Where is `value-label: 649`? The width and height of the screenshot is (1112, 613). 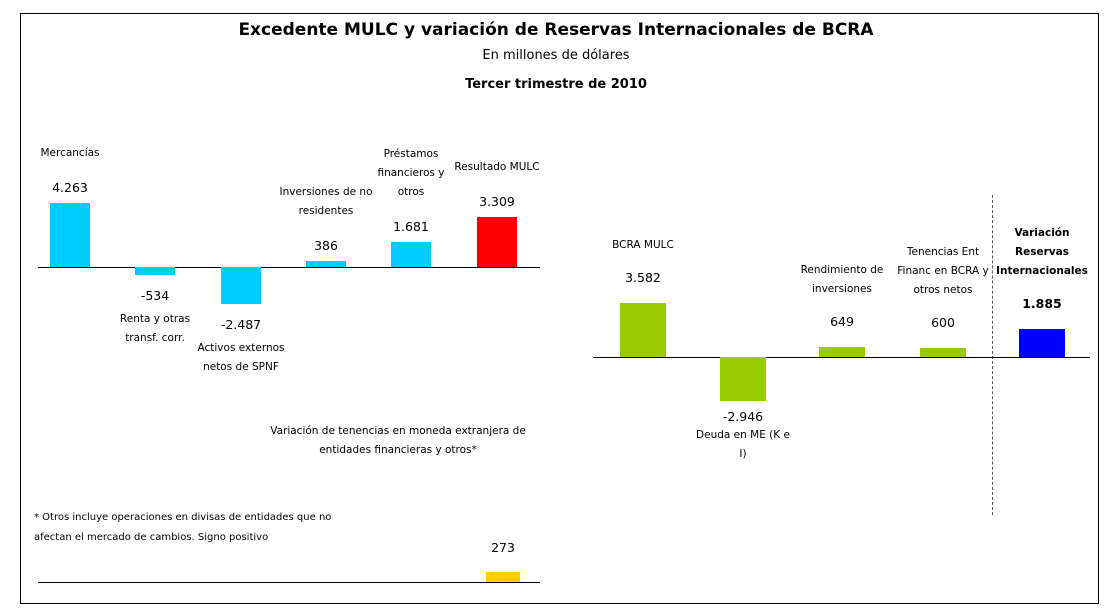 value-label: 649 is located at coordinates (842, 322).